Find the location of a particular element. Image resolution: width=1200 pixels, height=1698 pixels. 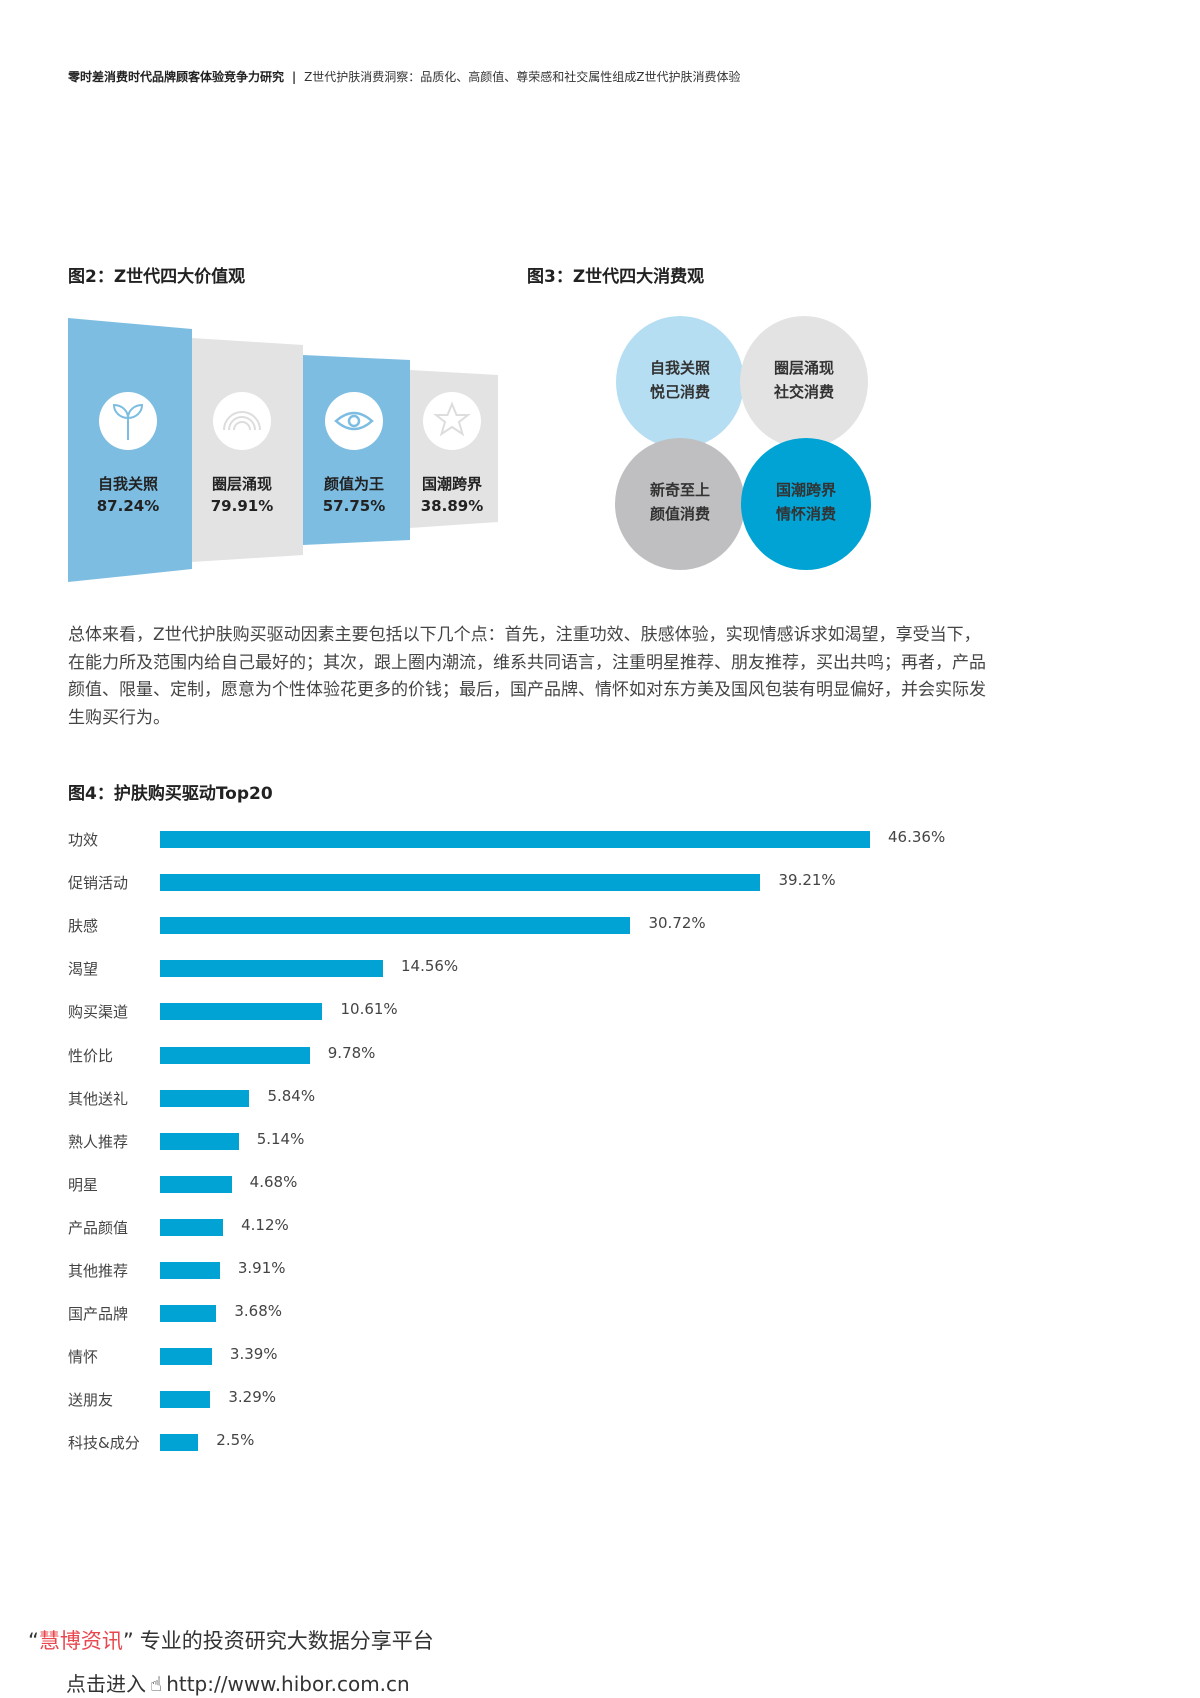

brand-name: 慧博资讯 is located at coordinates (80, 1641).